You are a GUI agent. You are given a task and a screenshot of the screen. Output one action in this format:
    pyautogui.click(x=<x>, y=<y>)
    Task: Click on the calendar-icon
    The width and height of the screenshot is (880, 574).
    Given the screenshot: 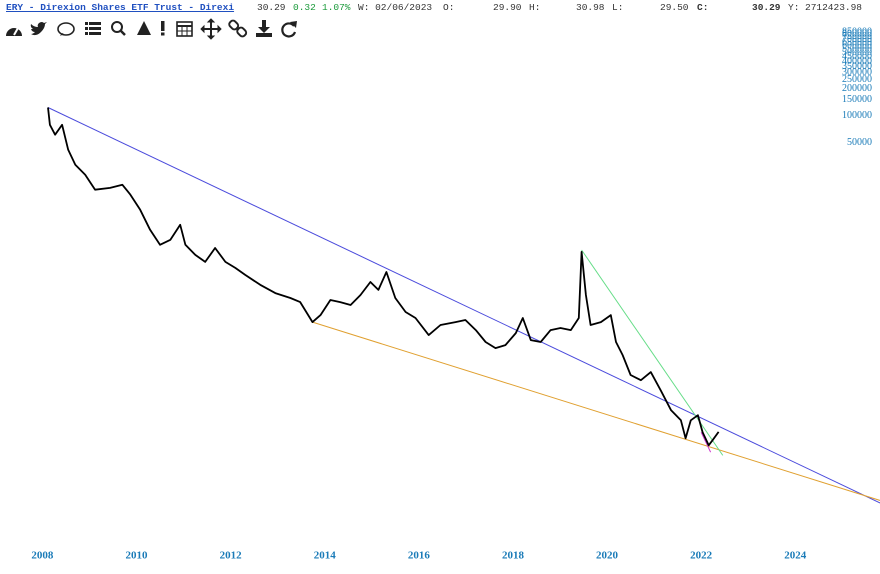 What is the action you would take?
    pyautogui.click(x=184, y=29)
    